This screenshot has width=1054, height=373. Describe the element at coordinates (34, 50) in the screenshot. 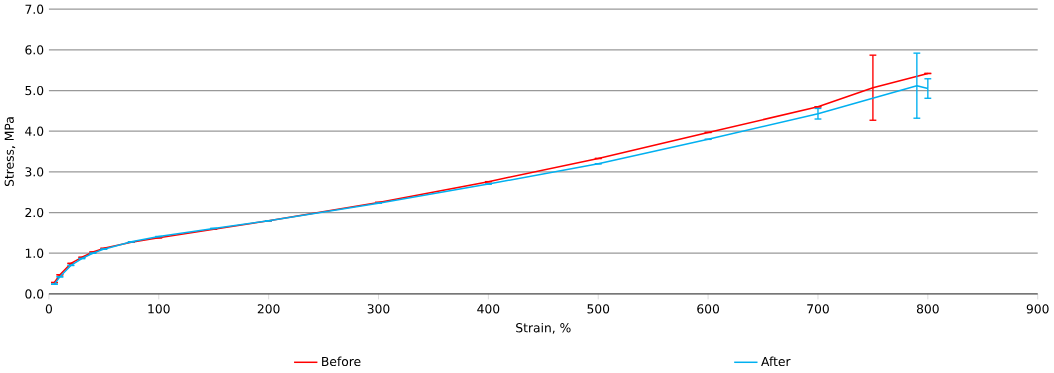

I see `y-tick-label: 6.0` at that location.